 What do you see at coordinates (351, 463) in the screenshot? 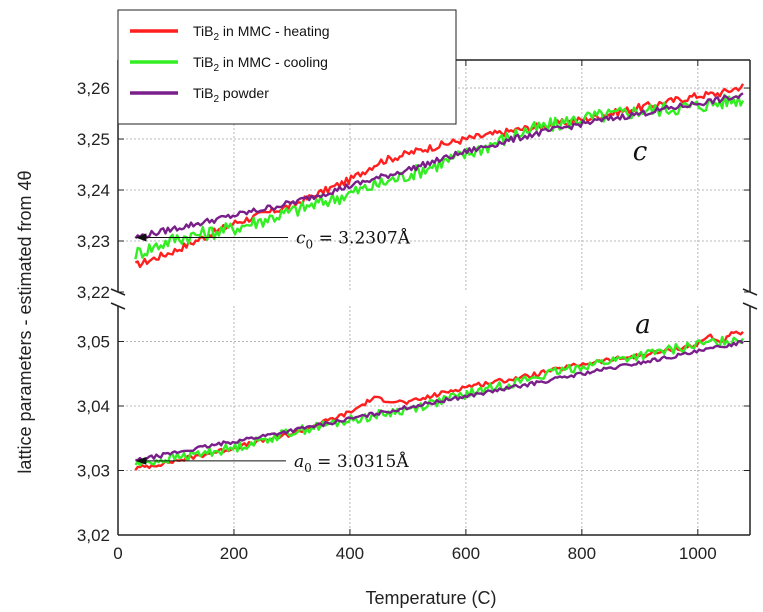
I see `annotation-a0: a0 = 3.0315Å` at bounding box center [351, 463].